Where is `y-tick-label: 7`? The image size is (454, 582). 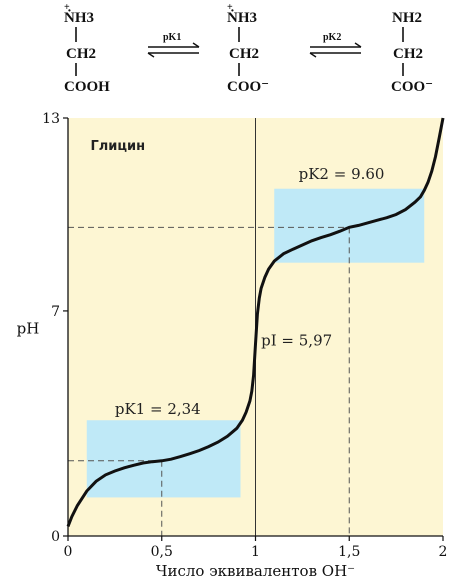 y-tick-label: 7 is located at coordinates (55, 312).